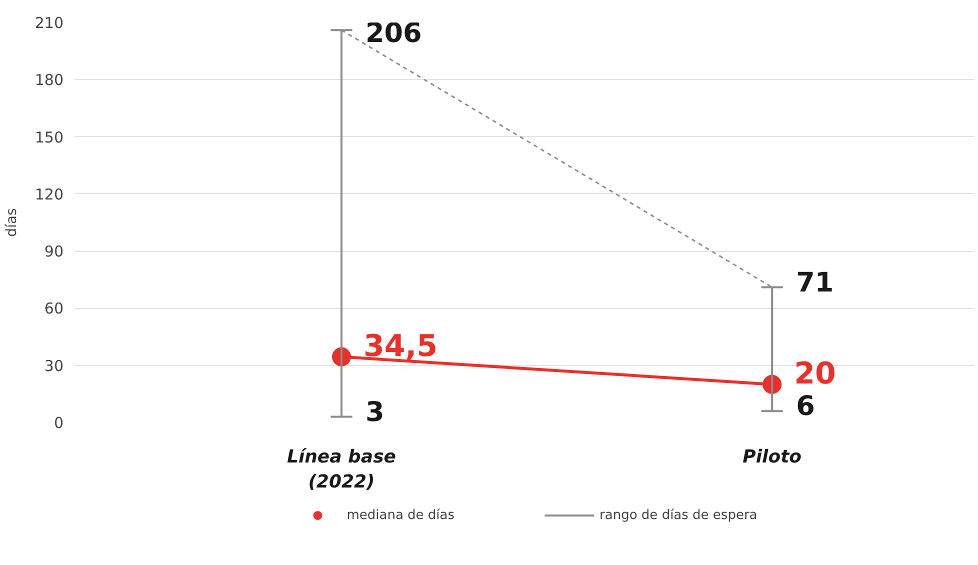  I want to click on x-tick-label: Piloto, so click(772, 457).